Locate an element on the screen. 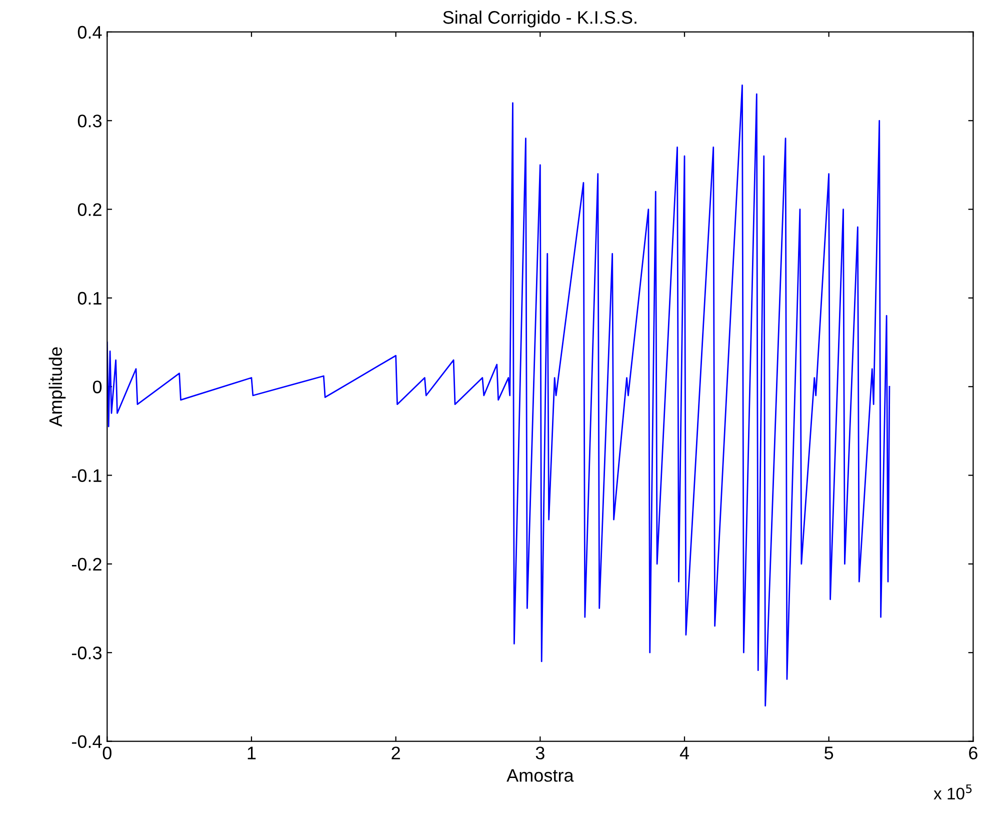 The height and width of the screenshot is (820, 983). x-tick-label: 3 is located at coordinates (540, 753).